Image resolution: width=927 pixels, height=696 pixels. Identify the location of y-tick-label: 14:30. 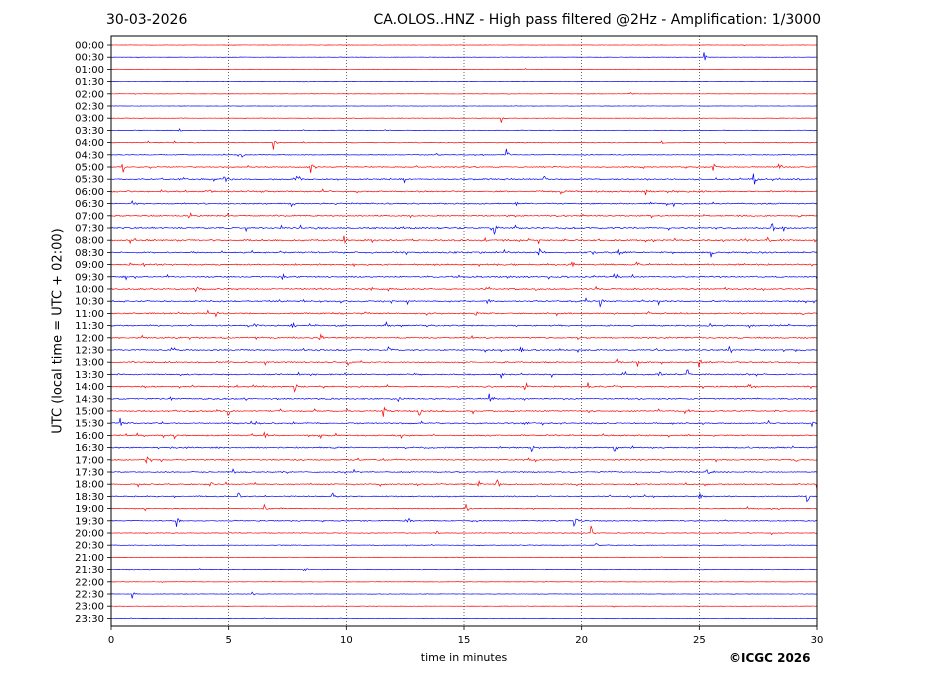
(89, 399).